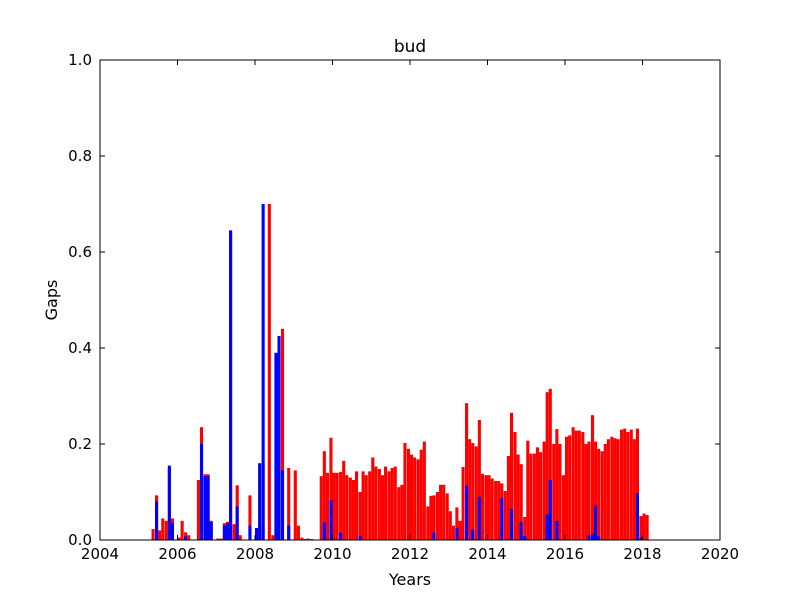 The height and width of the screenshot is (600, 800). I want to click on x-axis-label: Years, so click(409, 579).